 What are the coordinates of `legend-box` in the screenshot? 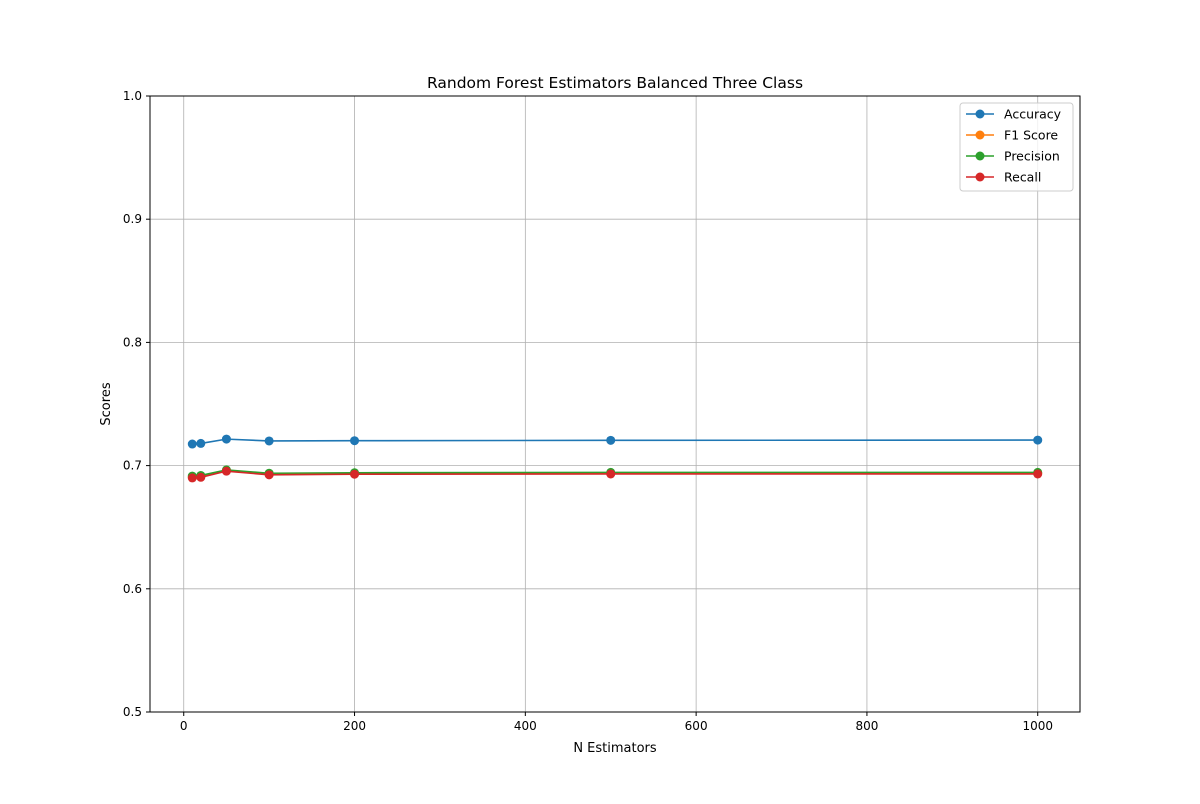 It's located at (1016, 147).